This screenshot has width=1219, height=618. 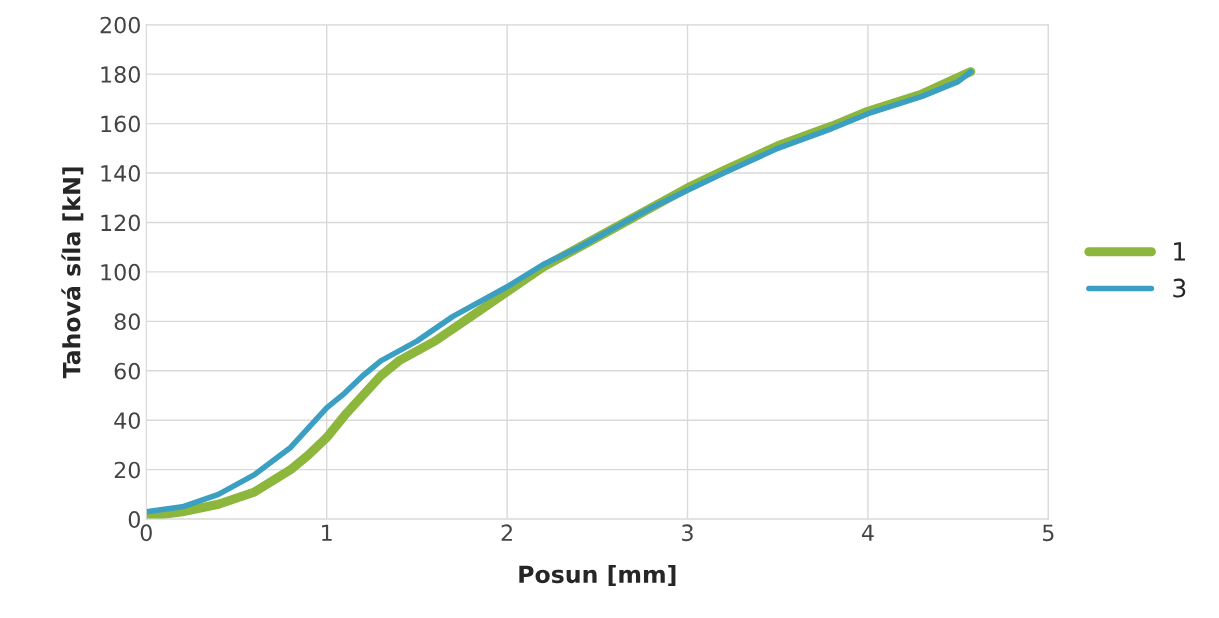 What do you see at coordinates (127, 371) in the screenshot?
I see `y-tick-label: 60` at bounding box center [127, 371].